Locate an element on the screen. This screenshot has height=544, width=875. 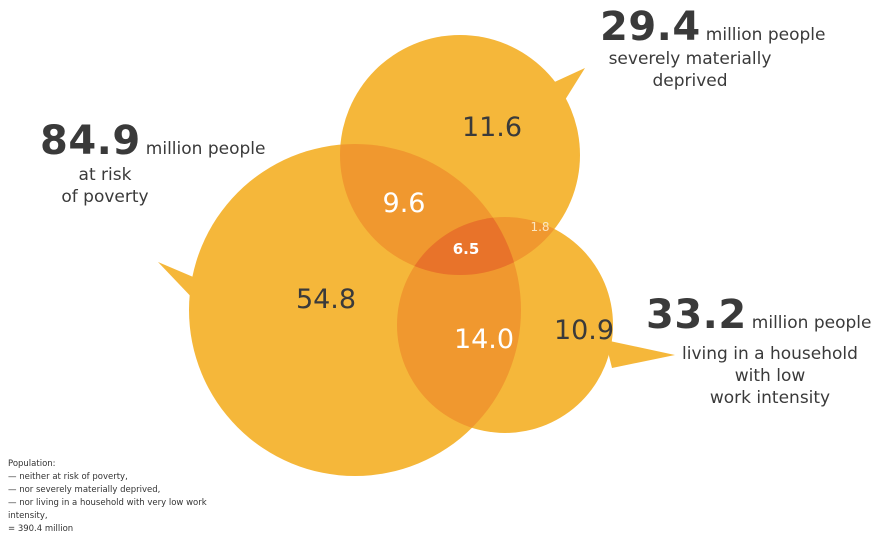
region-all-three: 6.5 is located at coordinates (466, 249).